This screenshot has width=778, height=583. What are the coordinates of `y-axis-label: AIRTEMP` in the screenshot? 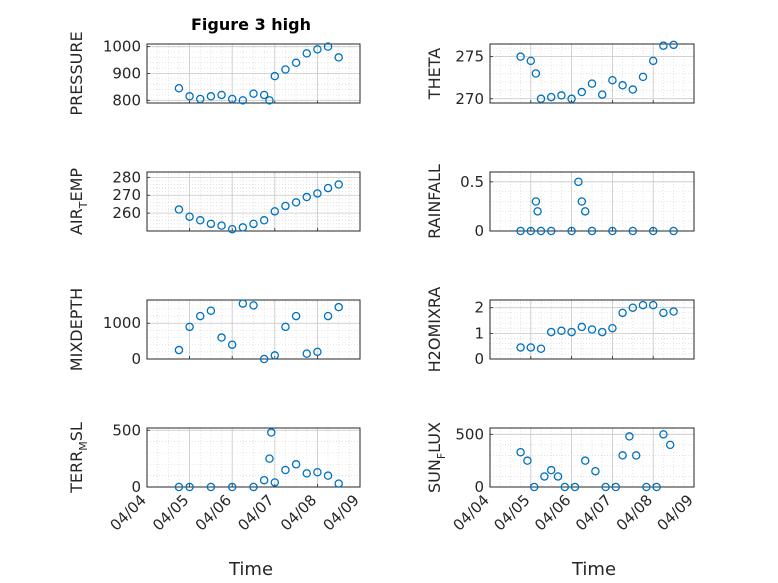 It's located at (78, 201).